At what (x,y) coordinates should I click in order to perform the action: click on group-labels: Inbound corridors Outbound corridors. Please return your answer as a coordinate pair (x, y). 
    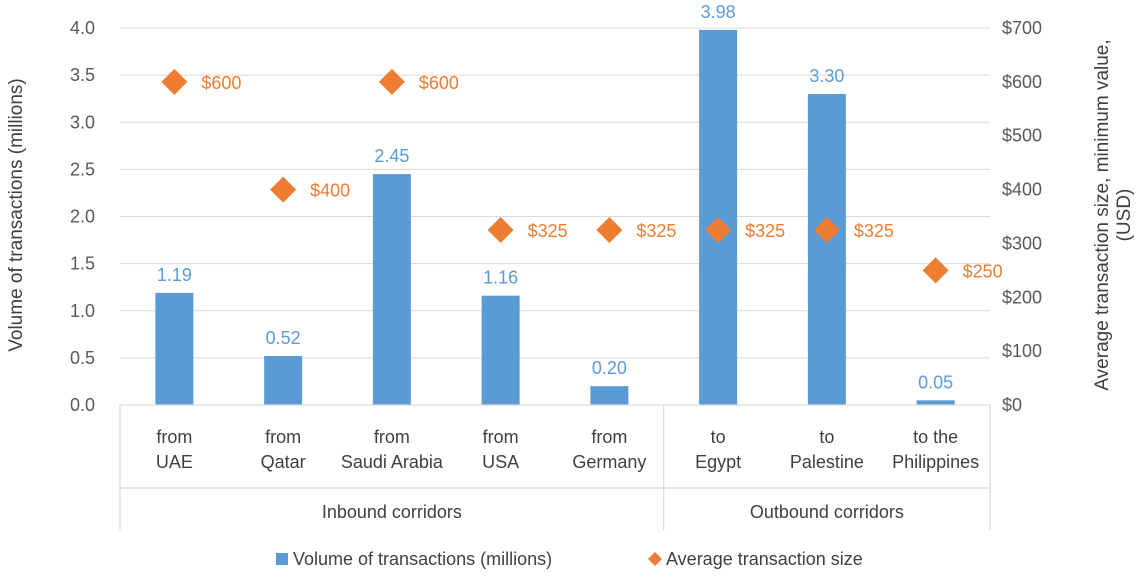
    Looking at the image, I should click on (613, 512).